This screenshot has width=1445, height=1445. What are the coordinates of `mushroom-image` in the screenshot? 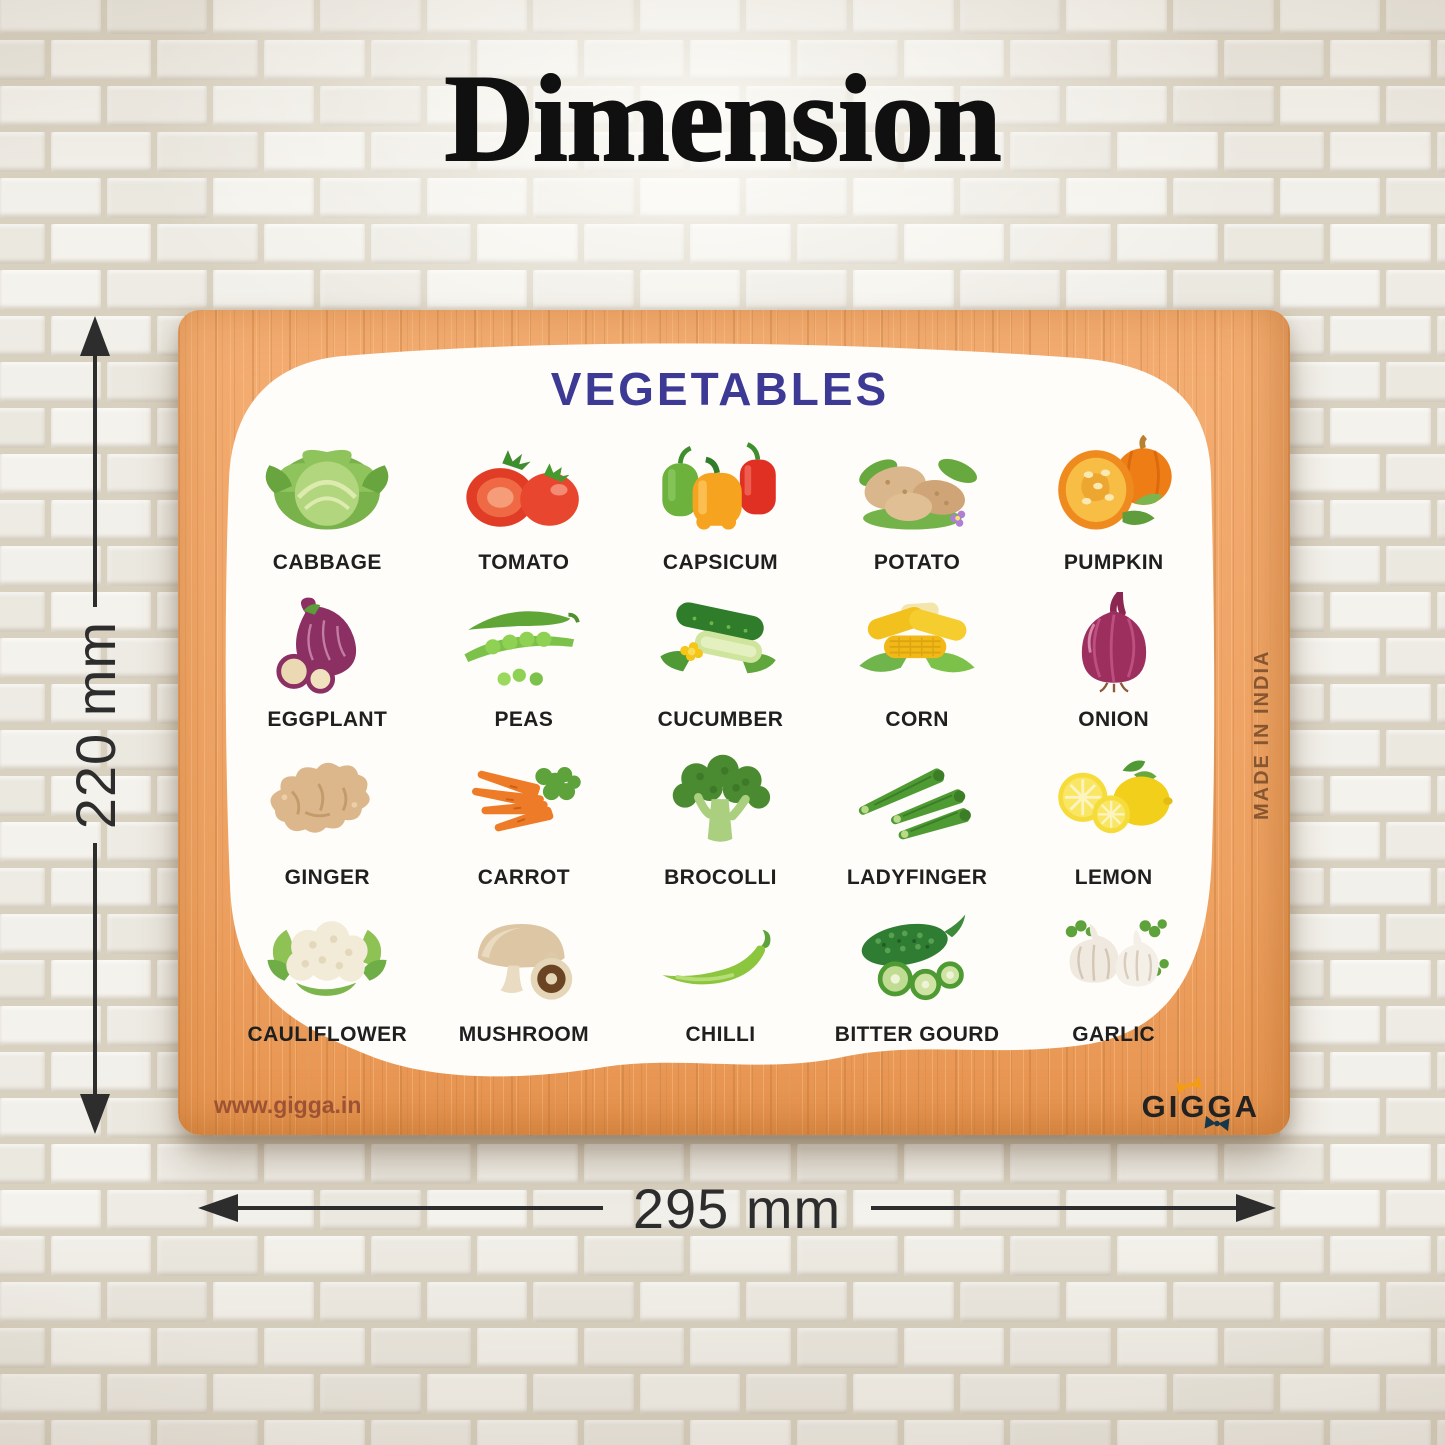 It's located at (524, 960).